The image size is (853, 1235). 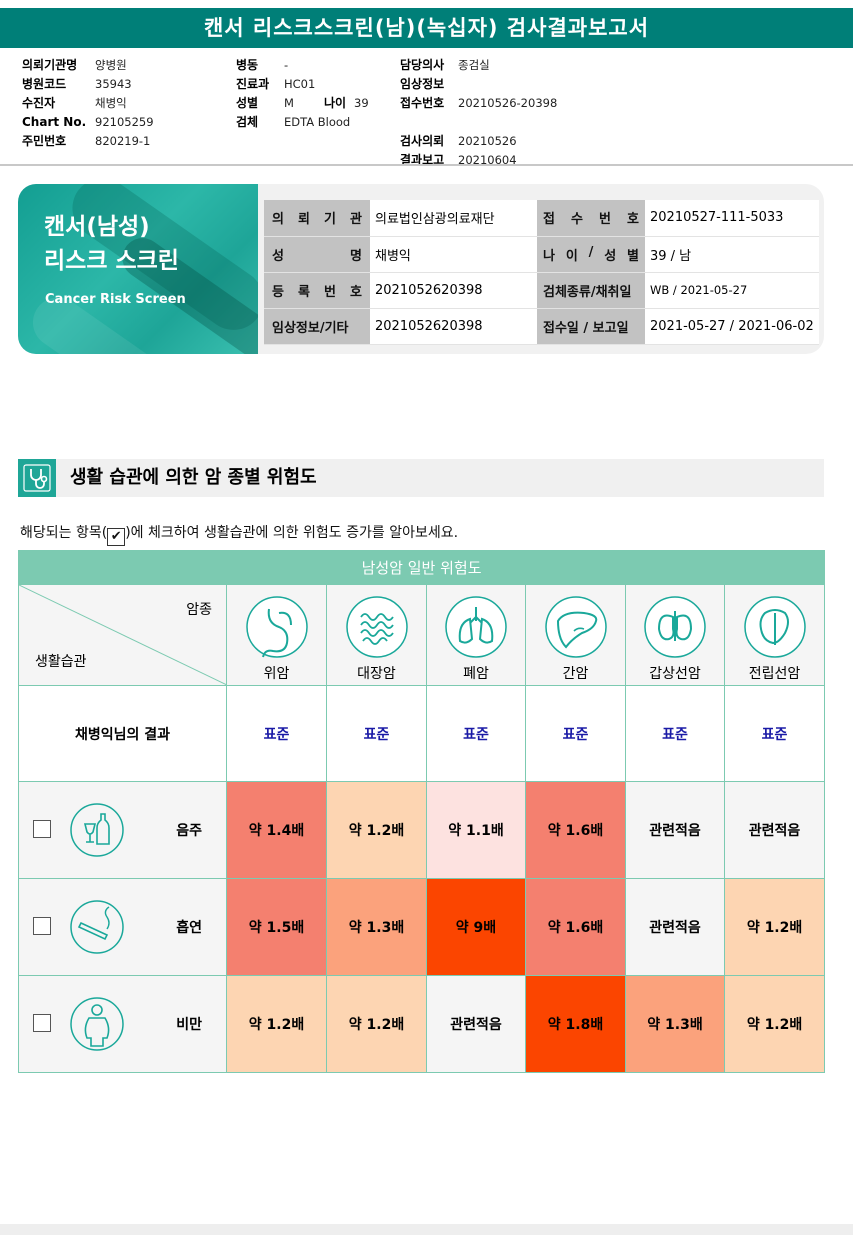 What do you see at coordinates (111, 65) in the screenshot?
I see `hospital-name-value: 양병원` at bounding box center [111, 65].